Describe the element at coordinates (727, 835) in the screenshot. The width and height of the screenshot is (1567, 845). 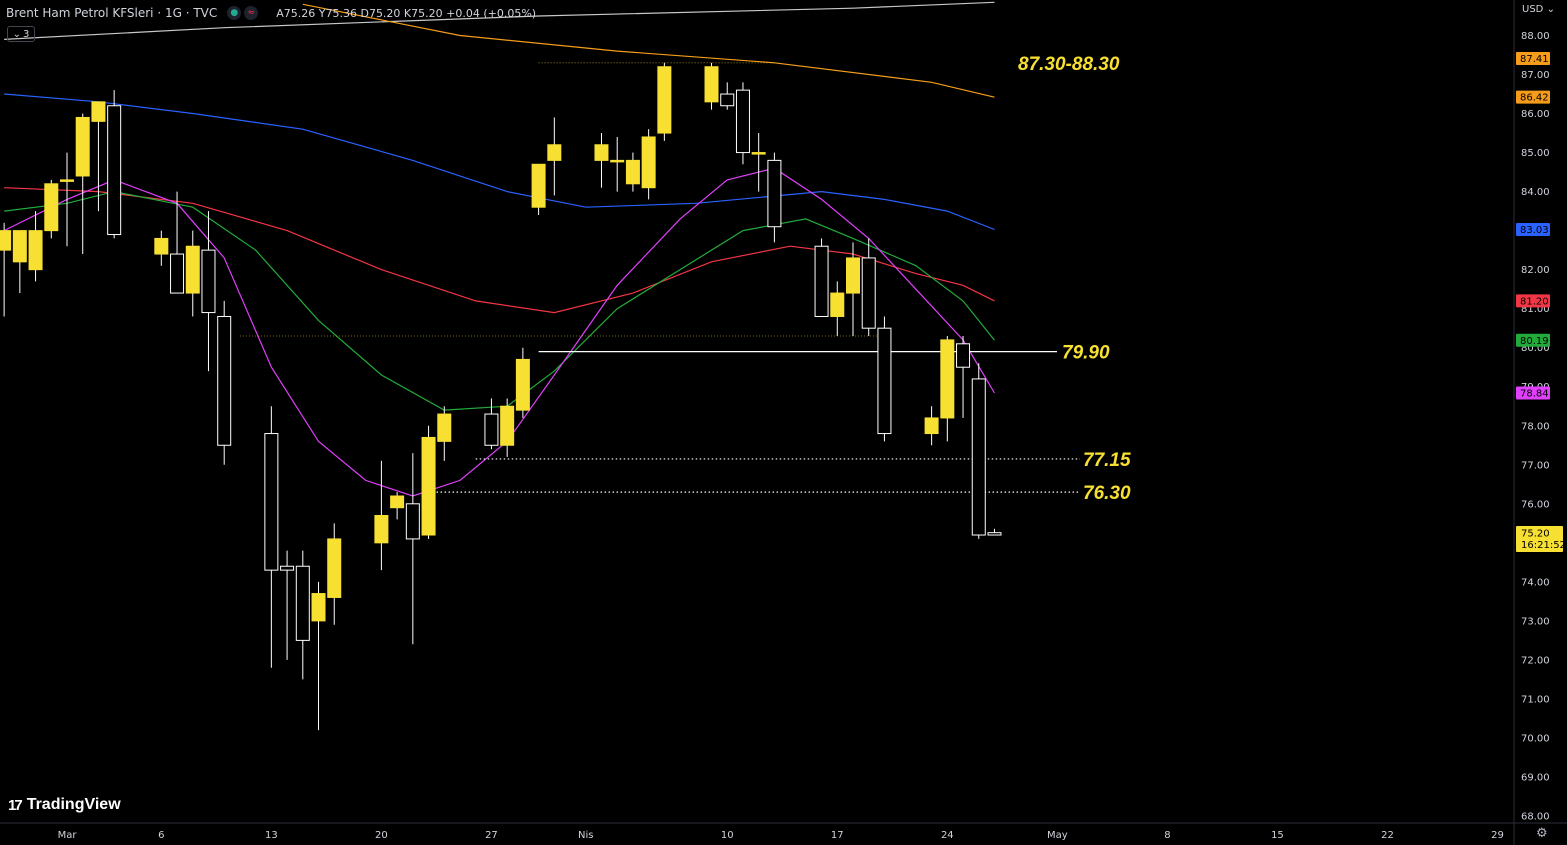
I see `x-tick-label: 10` at that location.